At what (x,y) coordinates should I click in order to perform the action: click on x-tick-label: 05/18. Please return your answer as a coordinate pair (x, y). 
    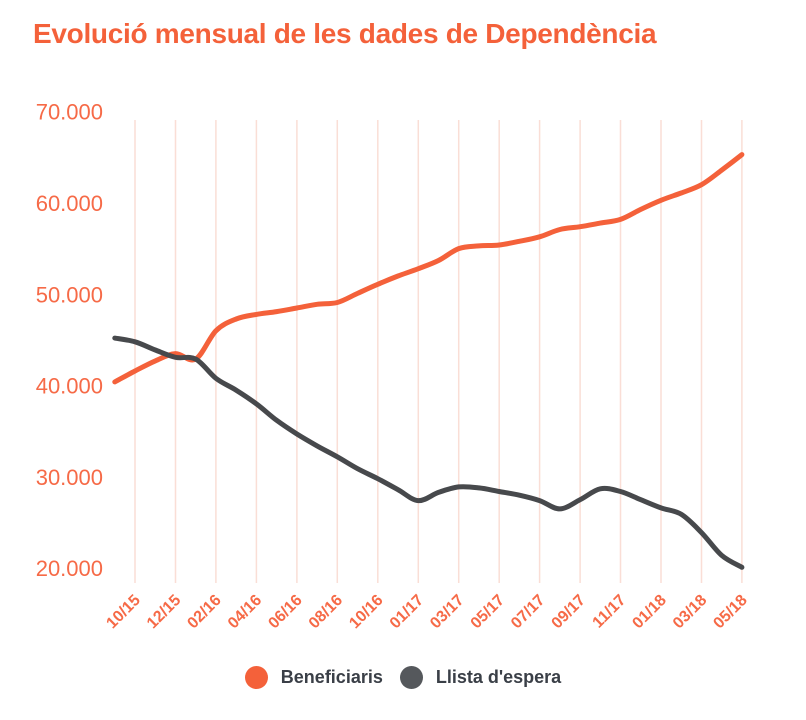
    Looking at the image, I should click on (730, 612).